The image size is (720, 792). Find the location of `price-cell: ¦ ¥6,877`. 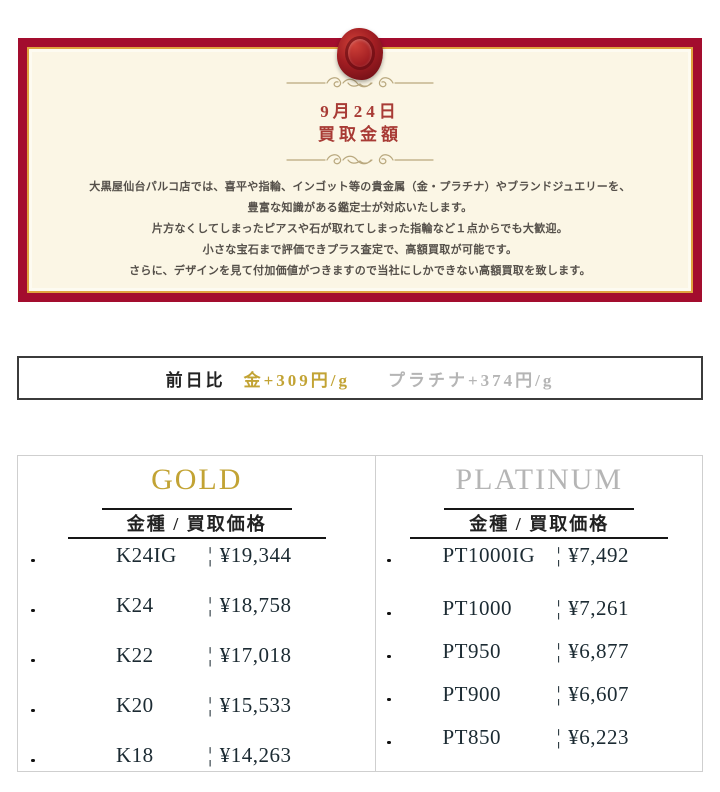

price-cell: ¦ ¥6,877 is located at coordinates (592, 651).